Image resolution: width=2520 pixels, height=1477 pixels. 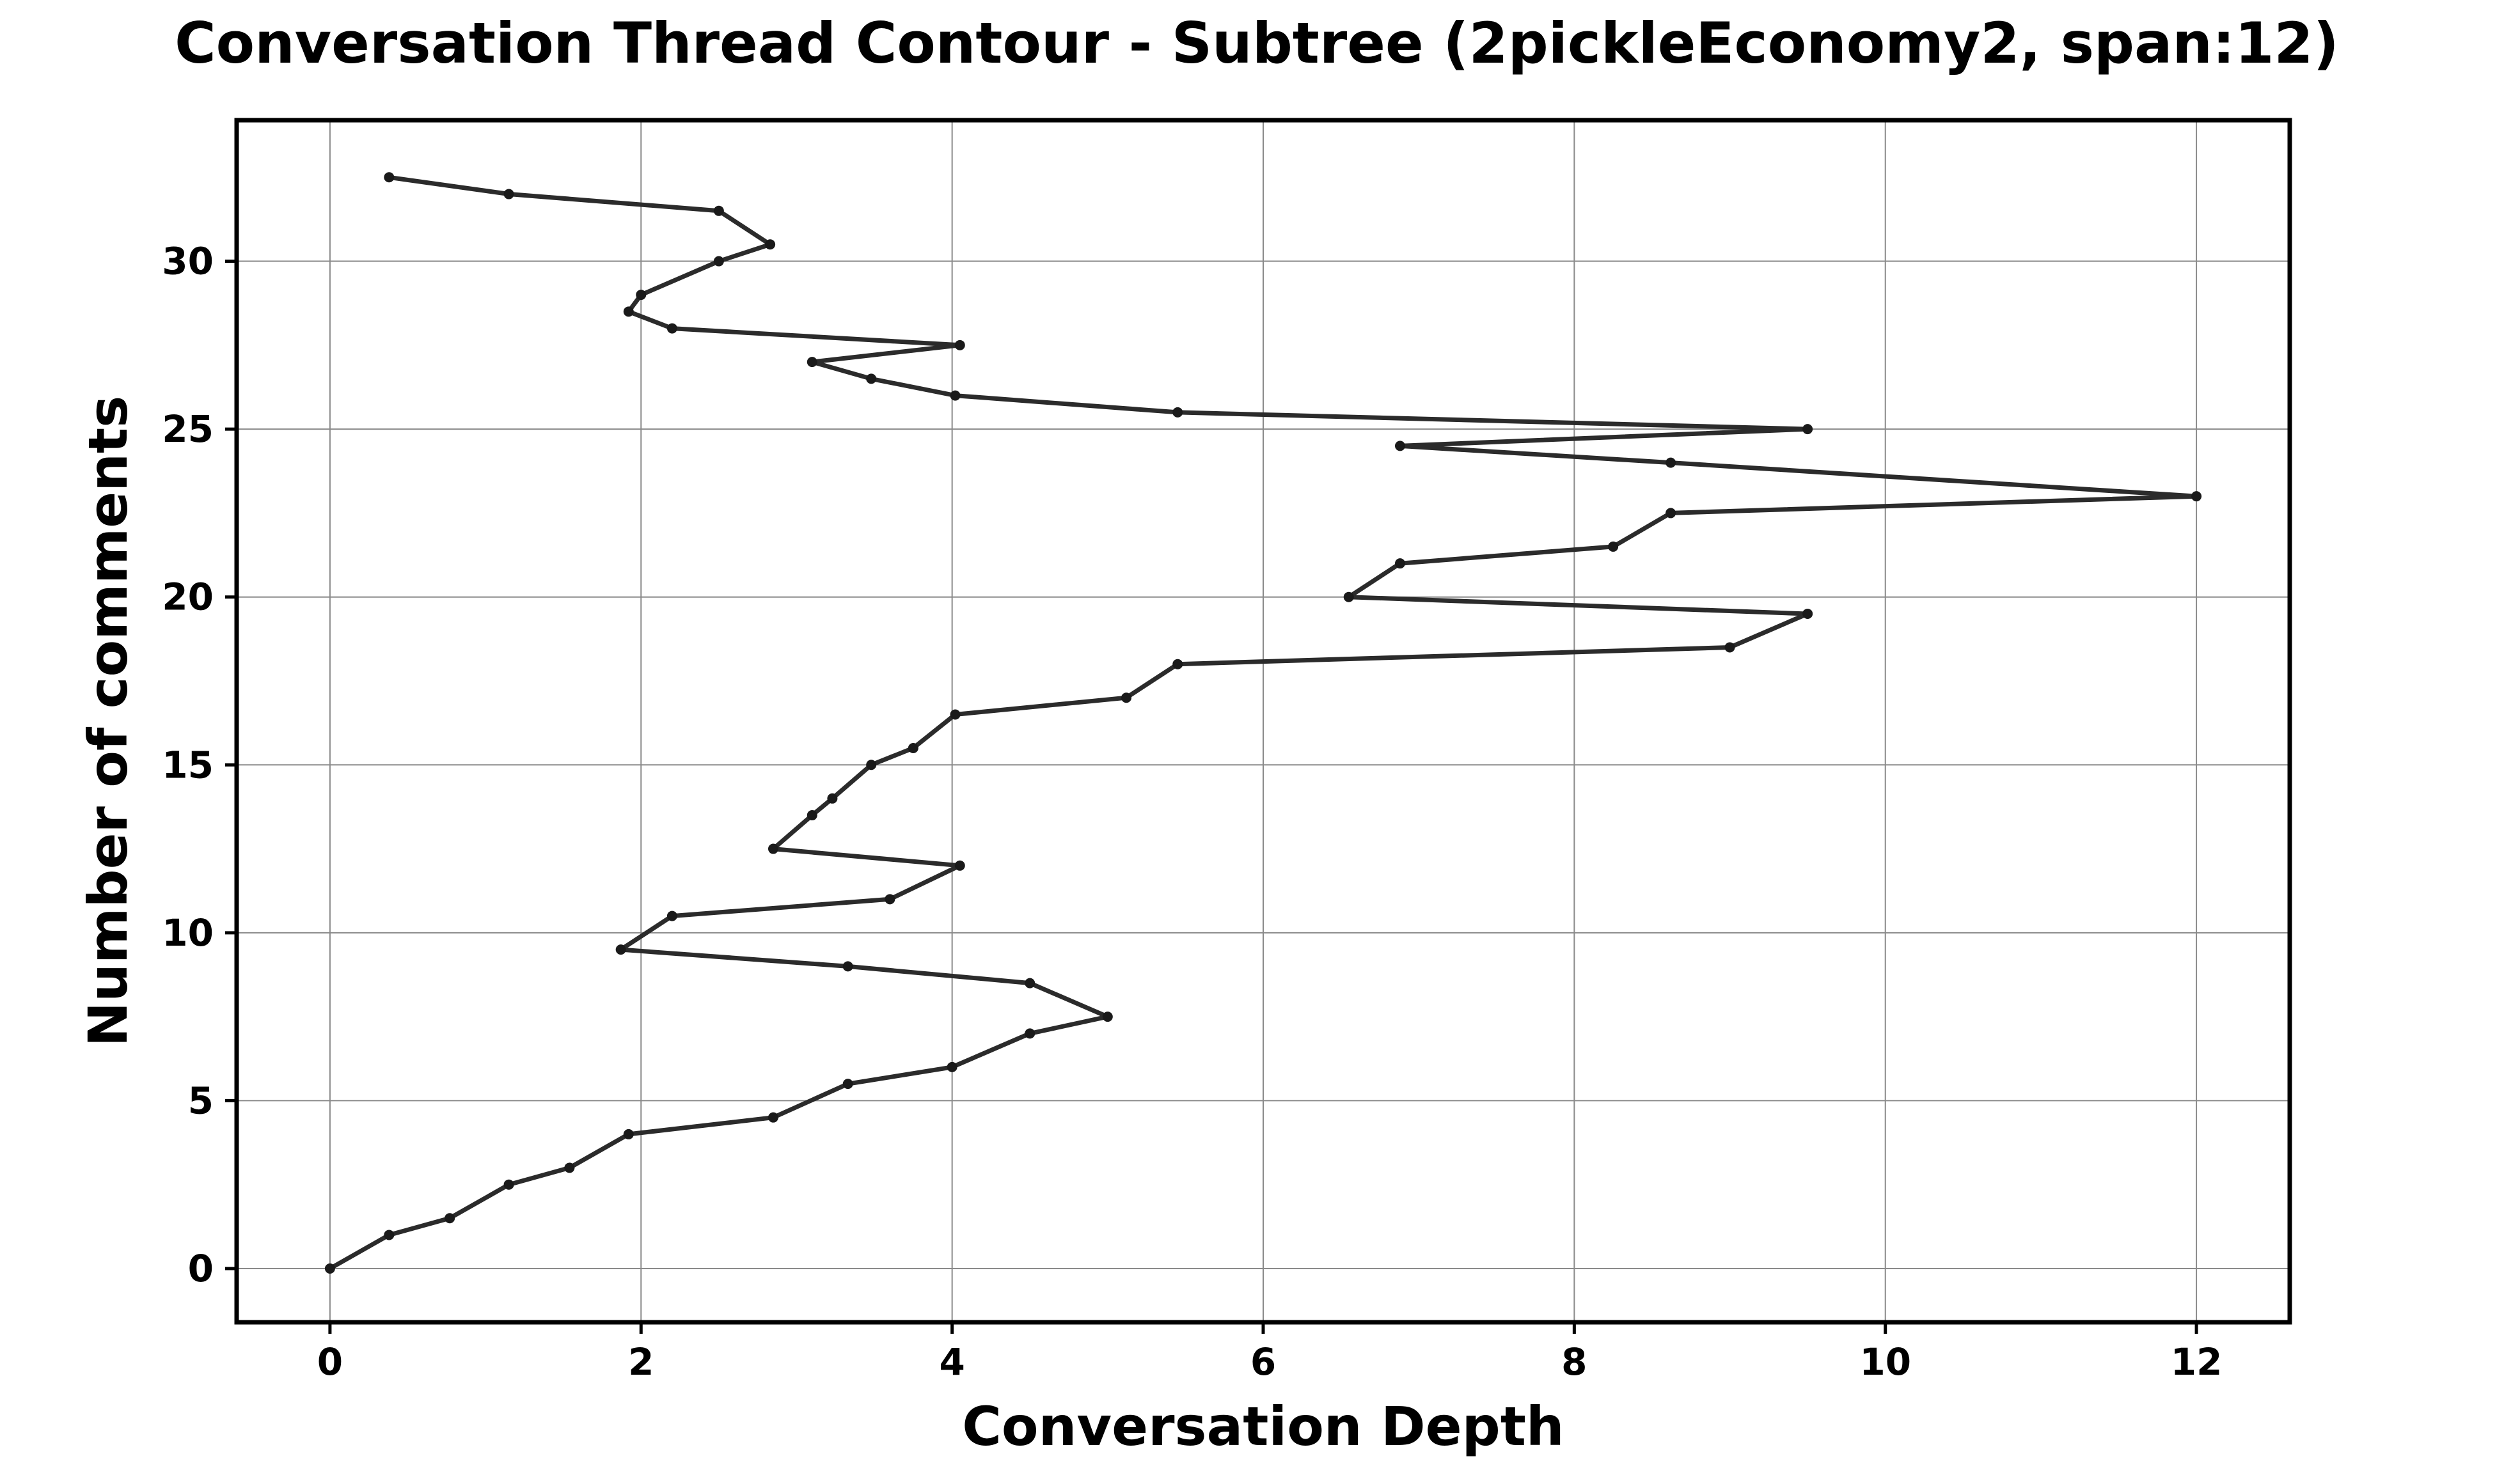 What do you see at coordinates (641, 1362) in the screenshot?
I see `x-tick-label: 2` at bounding box center [641, 1362].